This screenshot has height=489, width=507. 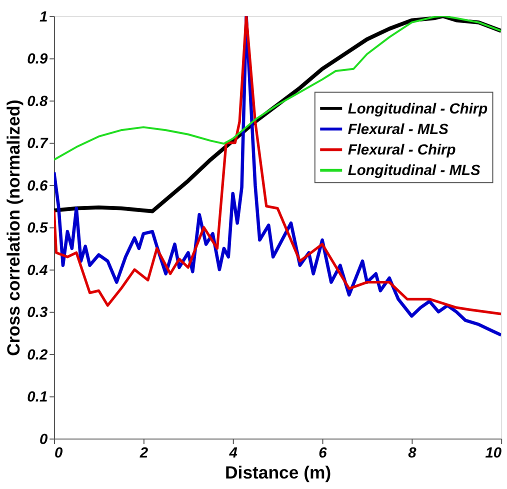 What do you see at coordinates (37, 102) in the screenshot?
I see `y-tick-label: 0.8` at bounding box center [37, 102].